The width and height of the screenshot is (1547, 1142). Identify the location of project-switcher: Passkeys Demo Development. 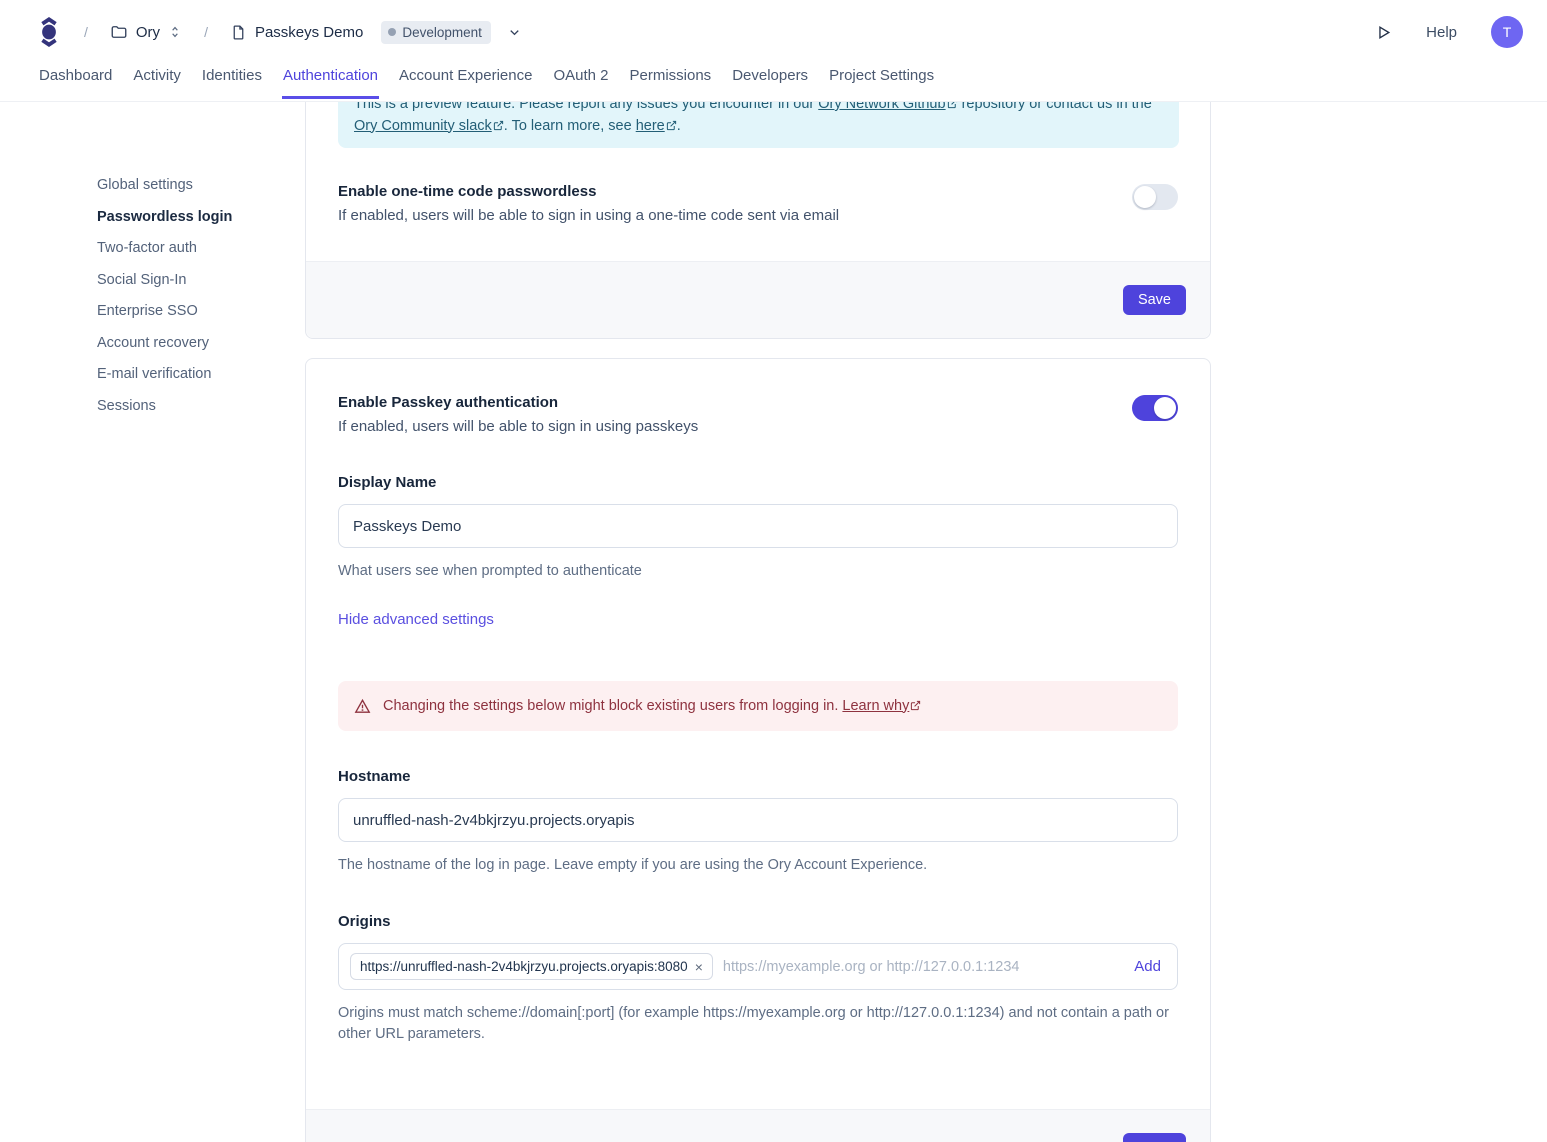
(376, 32).